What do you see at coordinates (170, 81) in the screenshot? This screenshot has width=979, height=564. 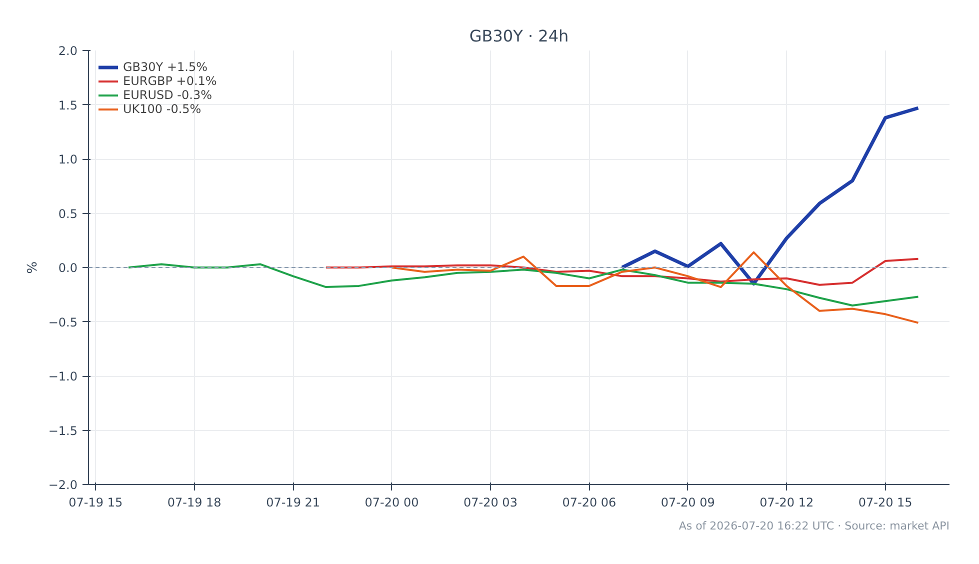 I see `legend-label: EURGBP +0.1%` at bounding box center [170, 81].